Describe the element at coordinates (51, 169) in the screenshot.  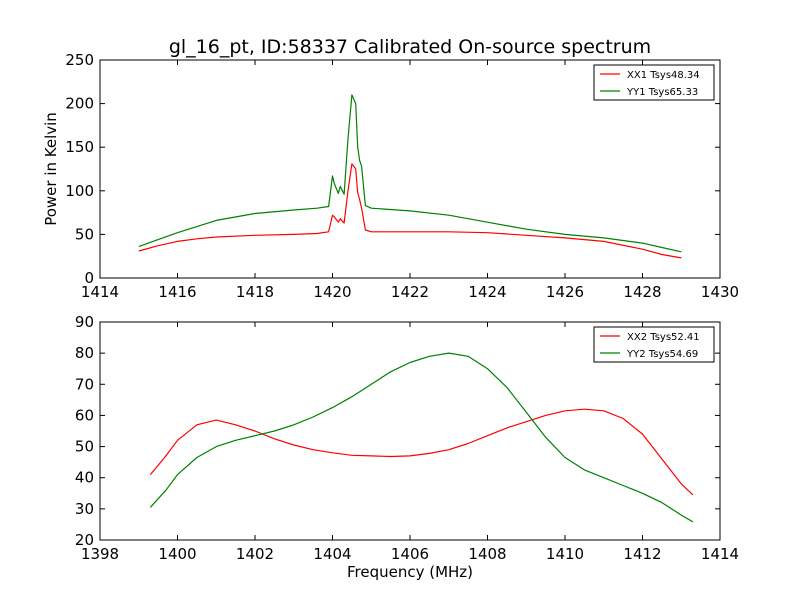
I see `top-y-axis-label: Power in Kelvin` at that location.